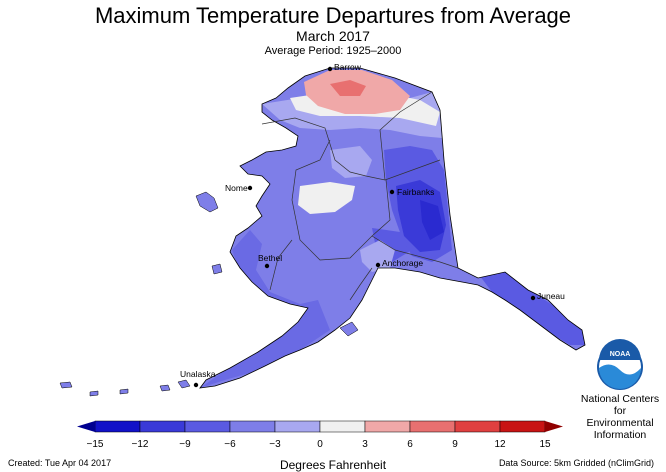 This screenshot has width=666, height=472. Describe the element at coordinates (236, 188) in the screenshot. I see `city-nome: Nome` at that location.